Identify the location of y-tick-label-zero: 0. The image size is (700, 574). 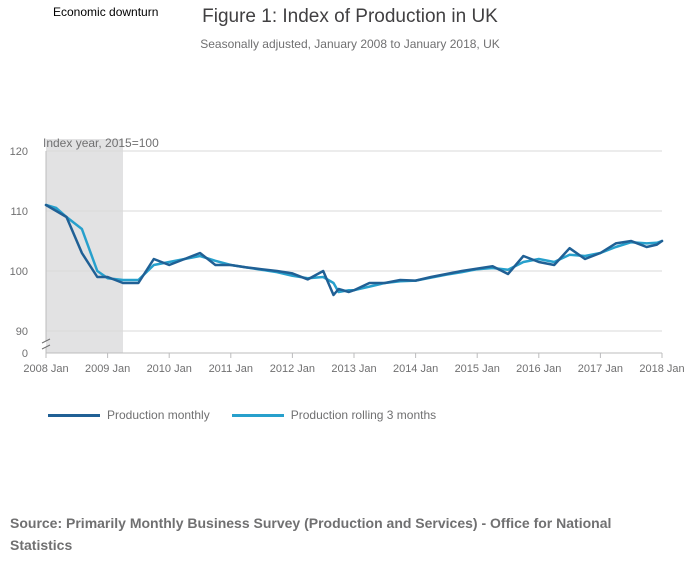
(25, 354).